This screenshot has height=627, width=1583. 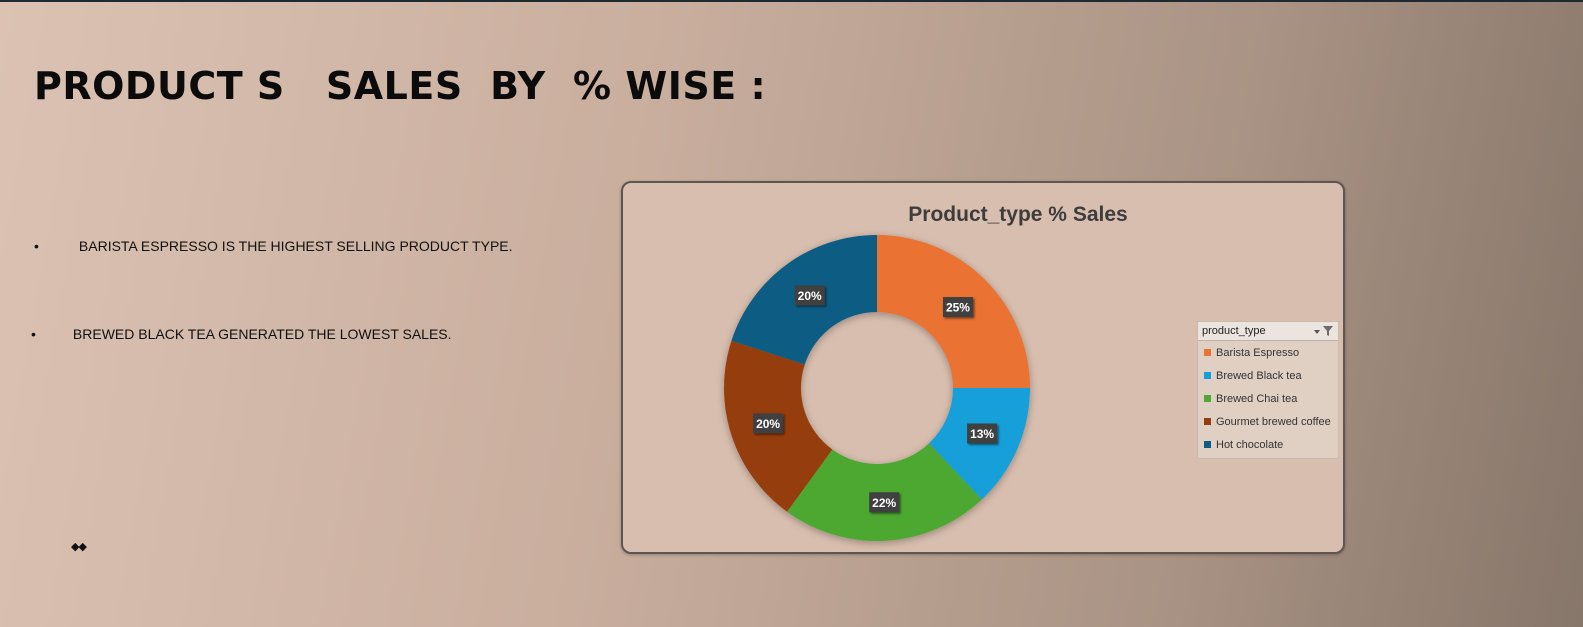 I want to click on filter-icon, so click(x=1328, y=331).